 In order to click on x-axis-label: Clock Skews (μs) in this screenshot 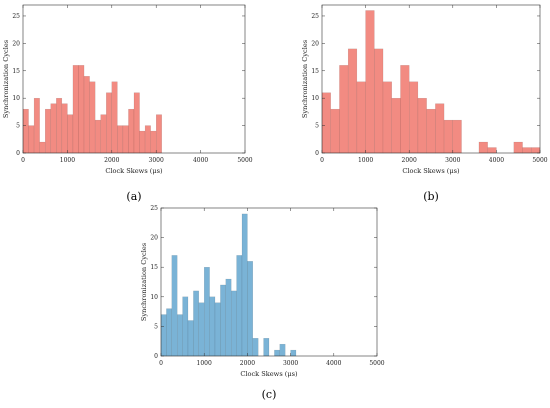, I will do `click(269, 374)`.